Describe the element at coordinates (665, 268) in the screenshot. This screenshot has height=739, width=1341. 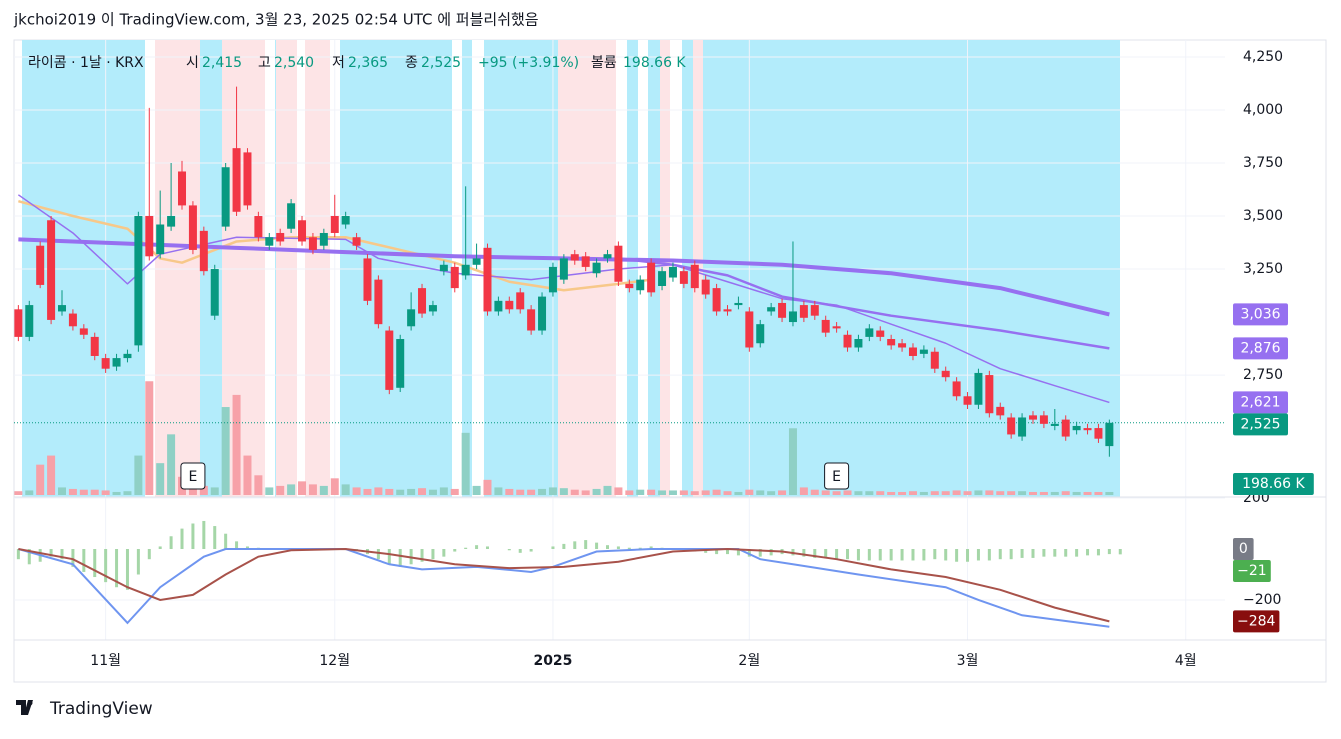
I see `band-pink` at that location.